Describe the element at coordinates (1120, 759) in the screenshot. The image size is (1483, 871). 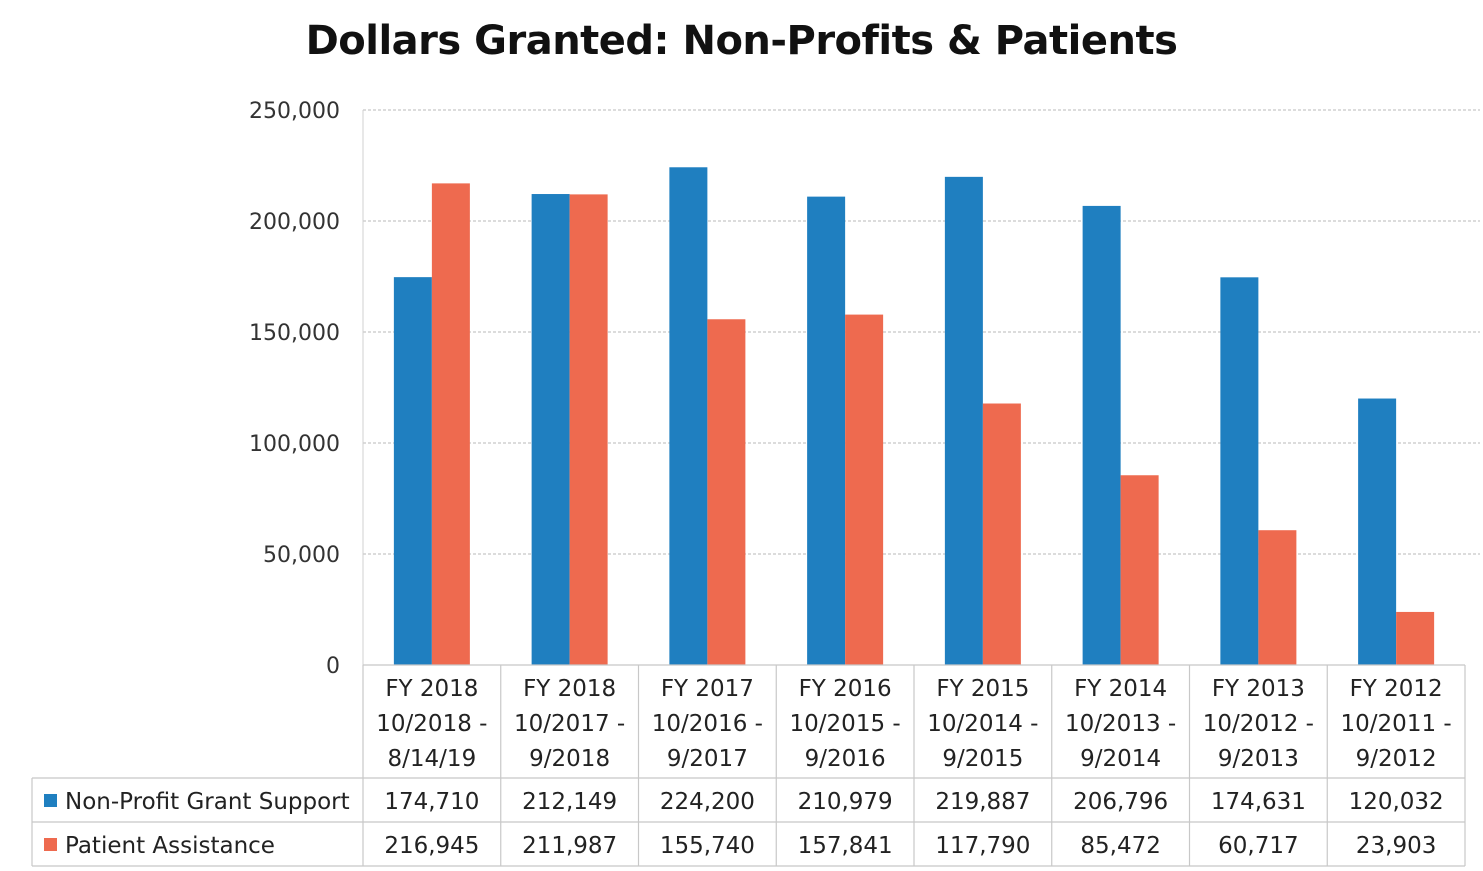
I see `x-tick-label: 9/2014` at that location.